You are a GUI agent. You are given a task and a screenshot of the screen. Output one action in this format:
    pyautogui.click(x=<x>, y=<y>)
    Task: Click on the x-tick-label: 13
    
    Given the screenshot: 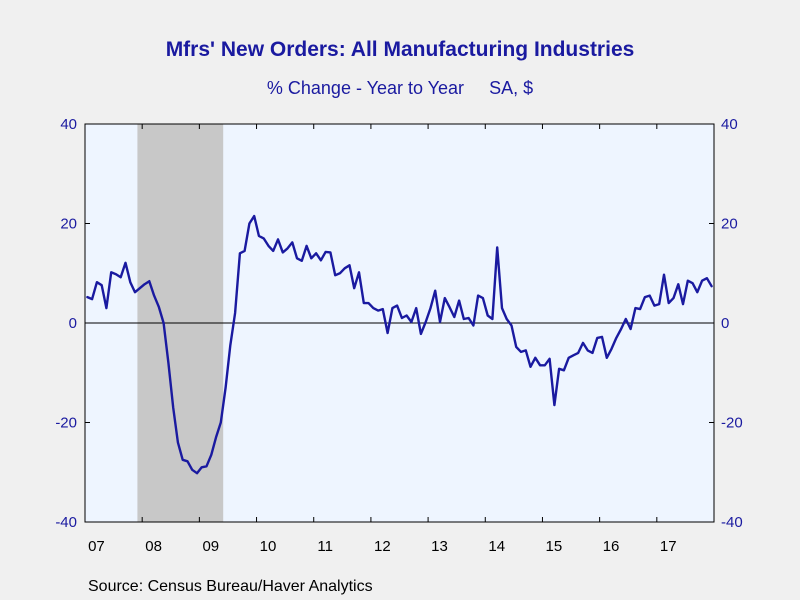 What is the action you would take?
    pyautogui.click(x=439, y=546)
    